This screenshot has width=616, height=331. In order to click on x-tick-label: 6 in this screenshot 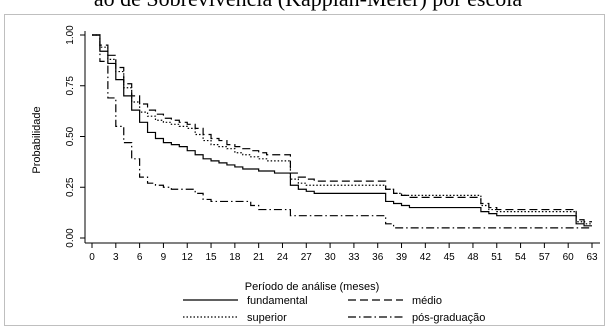, I will do `click(140, 257)`.